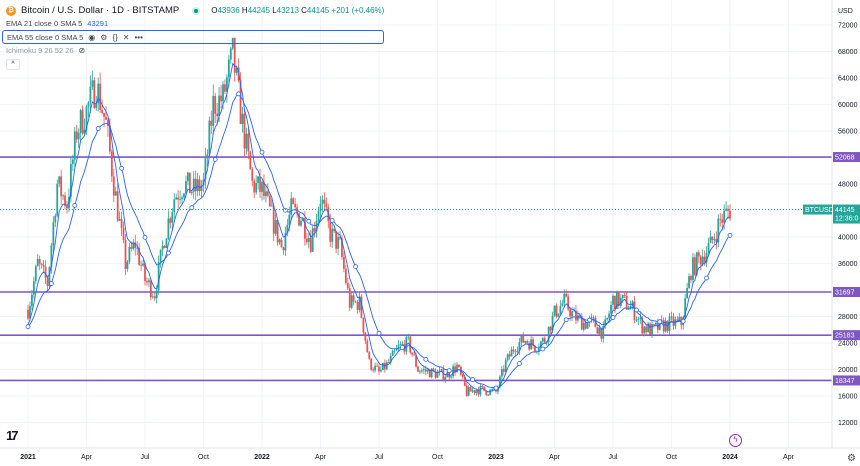  I want to click on price-tick: 64000, so click(848, 79).